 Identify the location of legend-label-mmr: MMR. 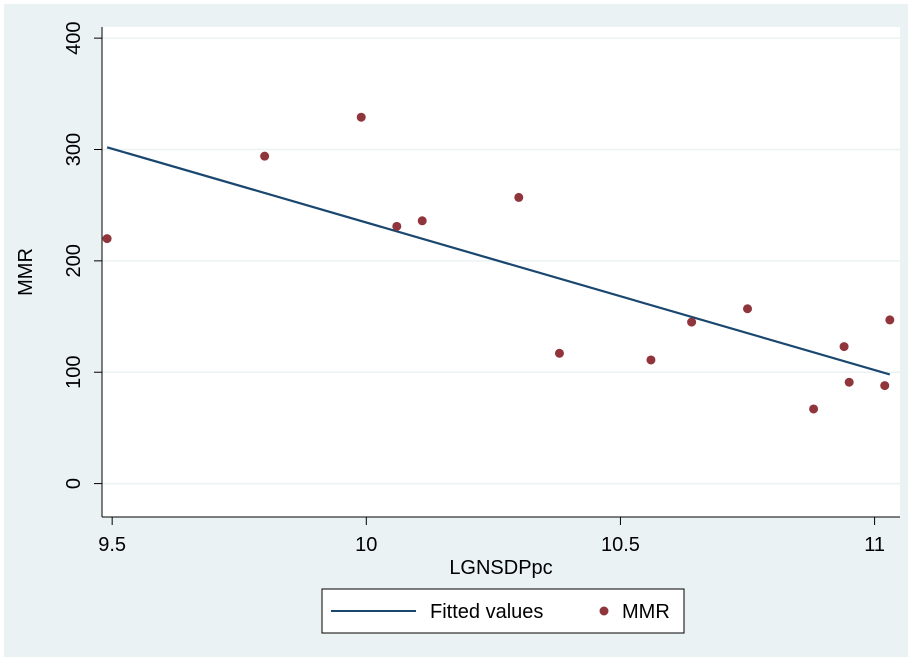
(646, 612).